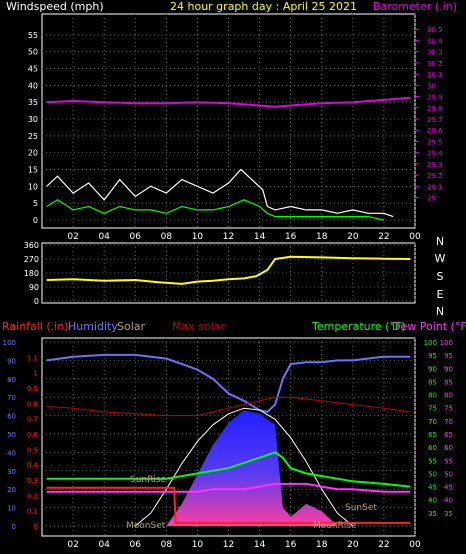 The image size is (466, 554). What do you see at coordinates (35, 203) in the screenshot?
I see `wind-y-tick-label: 5` at bounding box center [35, 203].